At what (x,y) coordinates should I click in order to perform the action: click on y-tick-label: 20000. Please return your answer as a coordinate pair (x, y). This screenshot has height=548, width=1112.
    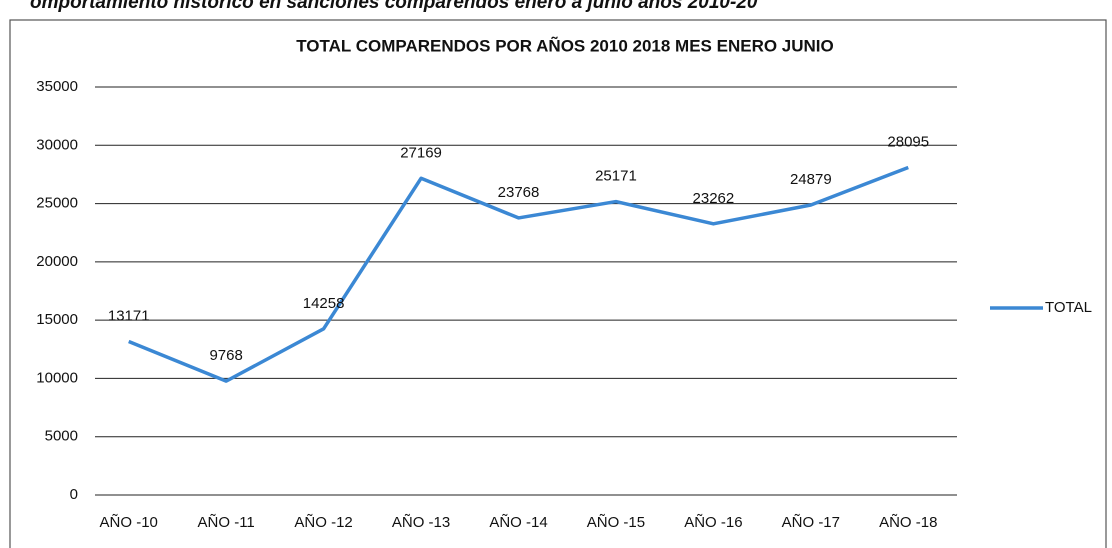
    Looking at the image, I should click on (57, 261).